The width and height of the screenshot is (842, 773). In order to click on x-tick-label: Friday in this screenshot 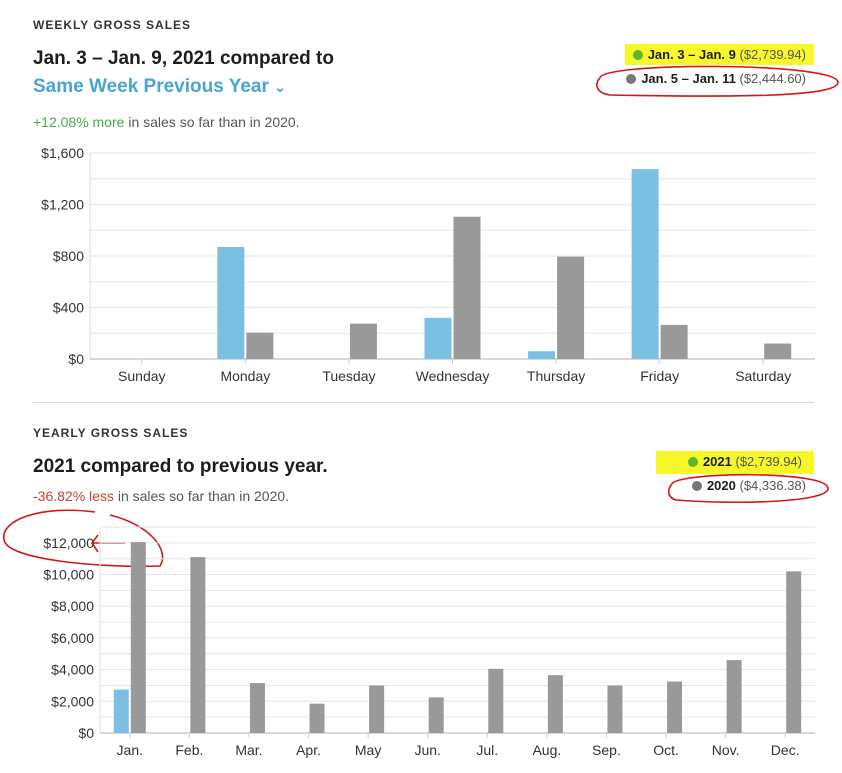, I will do `click(659, 376)`.